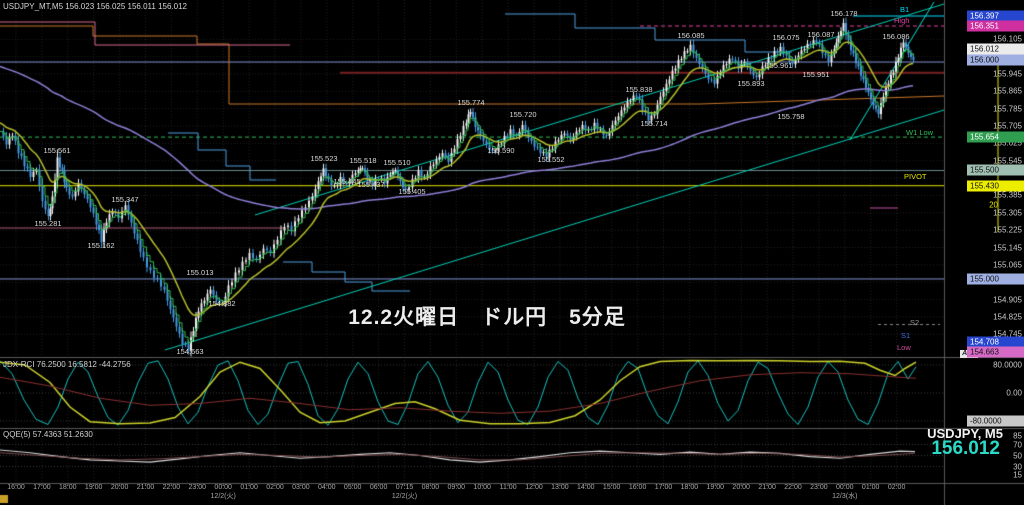 The image size is (1024, 505). I want to click on price-annotation: 155.013, so click(200, 272).